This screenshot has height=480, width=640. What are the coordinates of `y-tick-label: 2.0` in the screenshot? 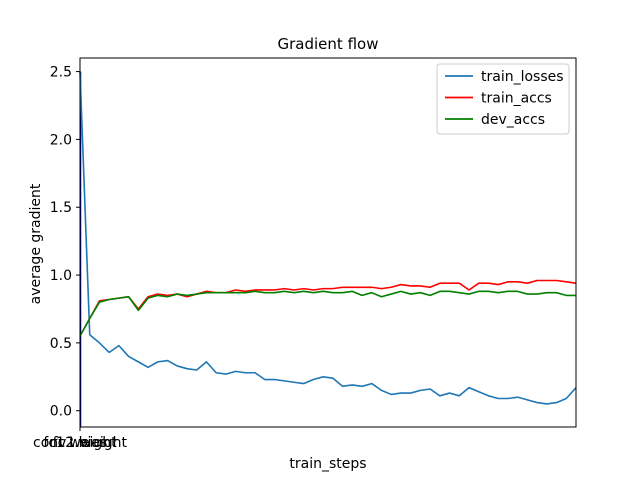 It's located at (61, 140).